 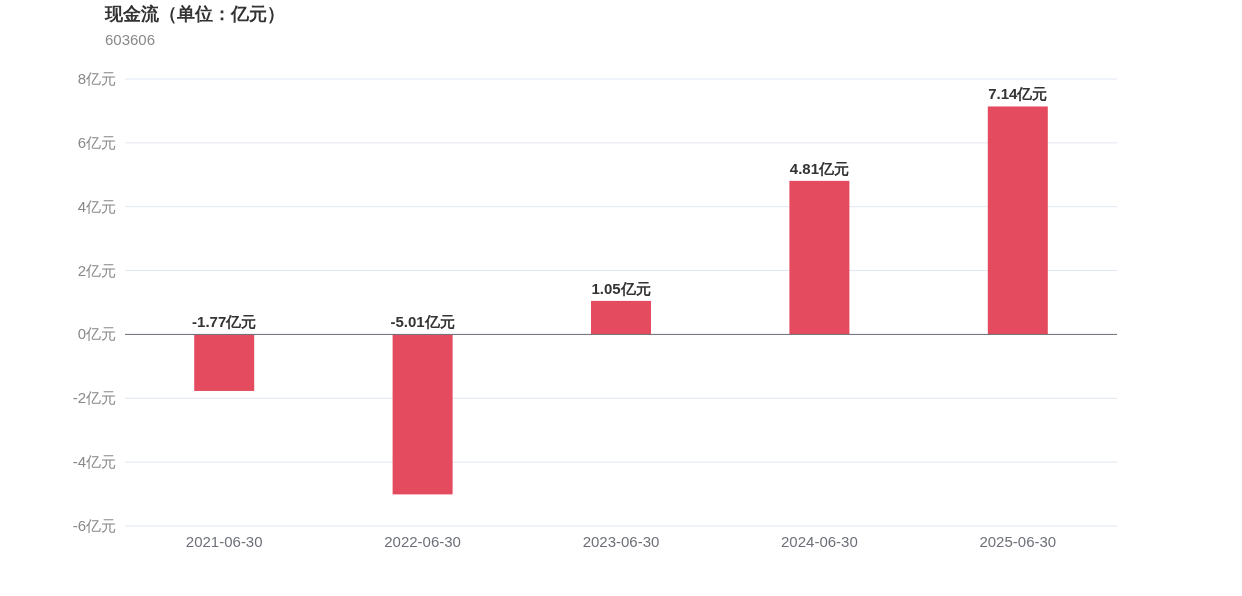 What do you see at coordinates (195, 14) in the screenshot?
I see `title: 现金流（单位：亿元）` at bounding box center [195, 14].